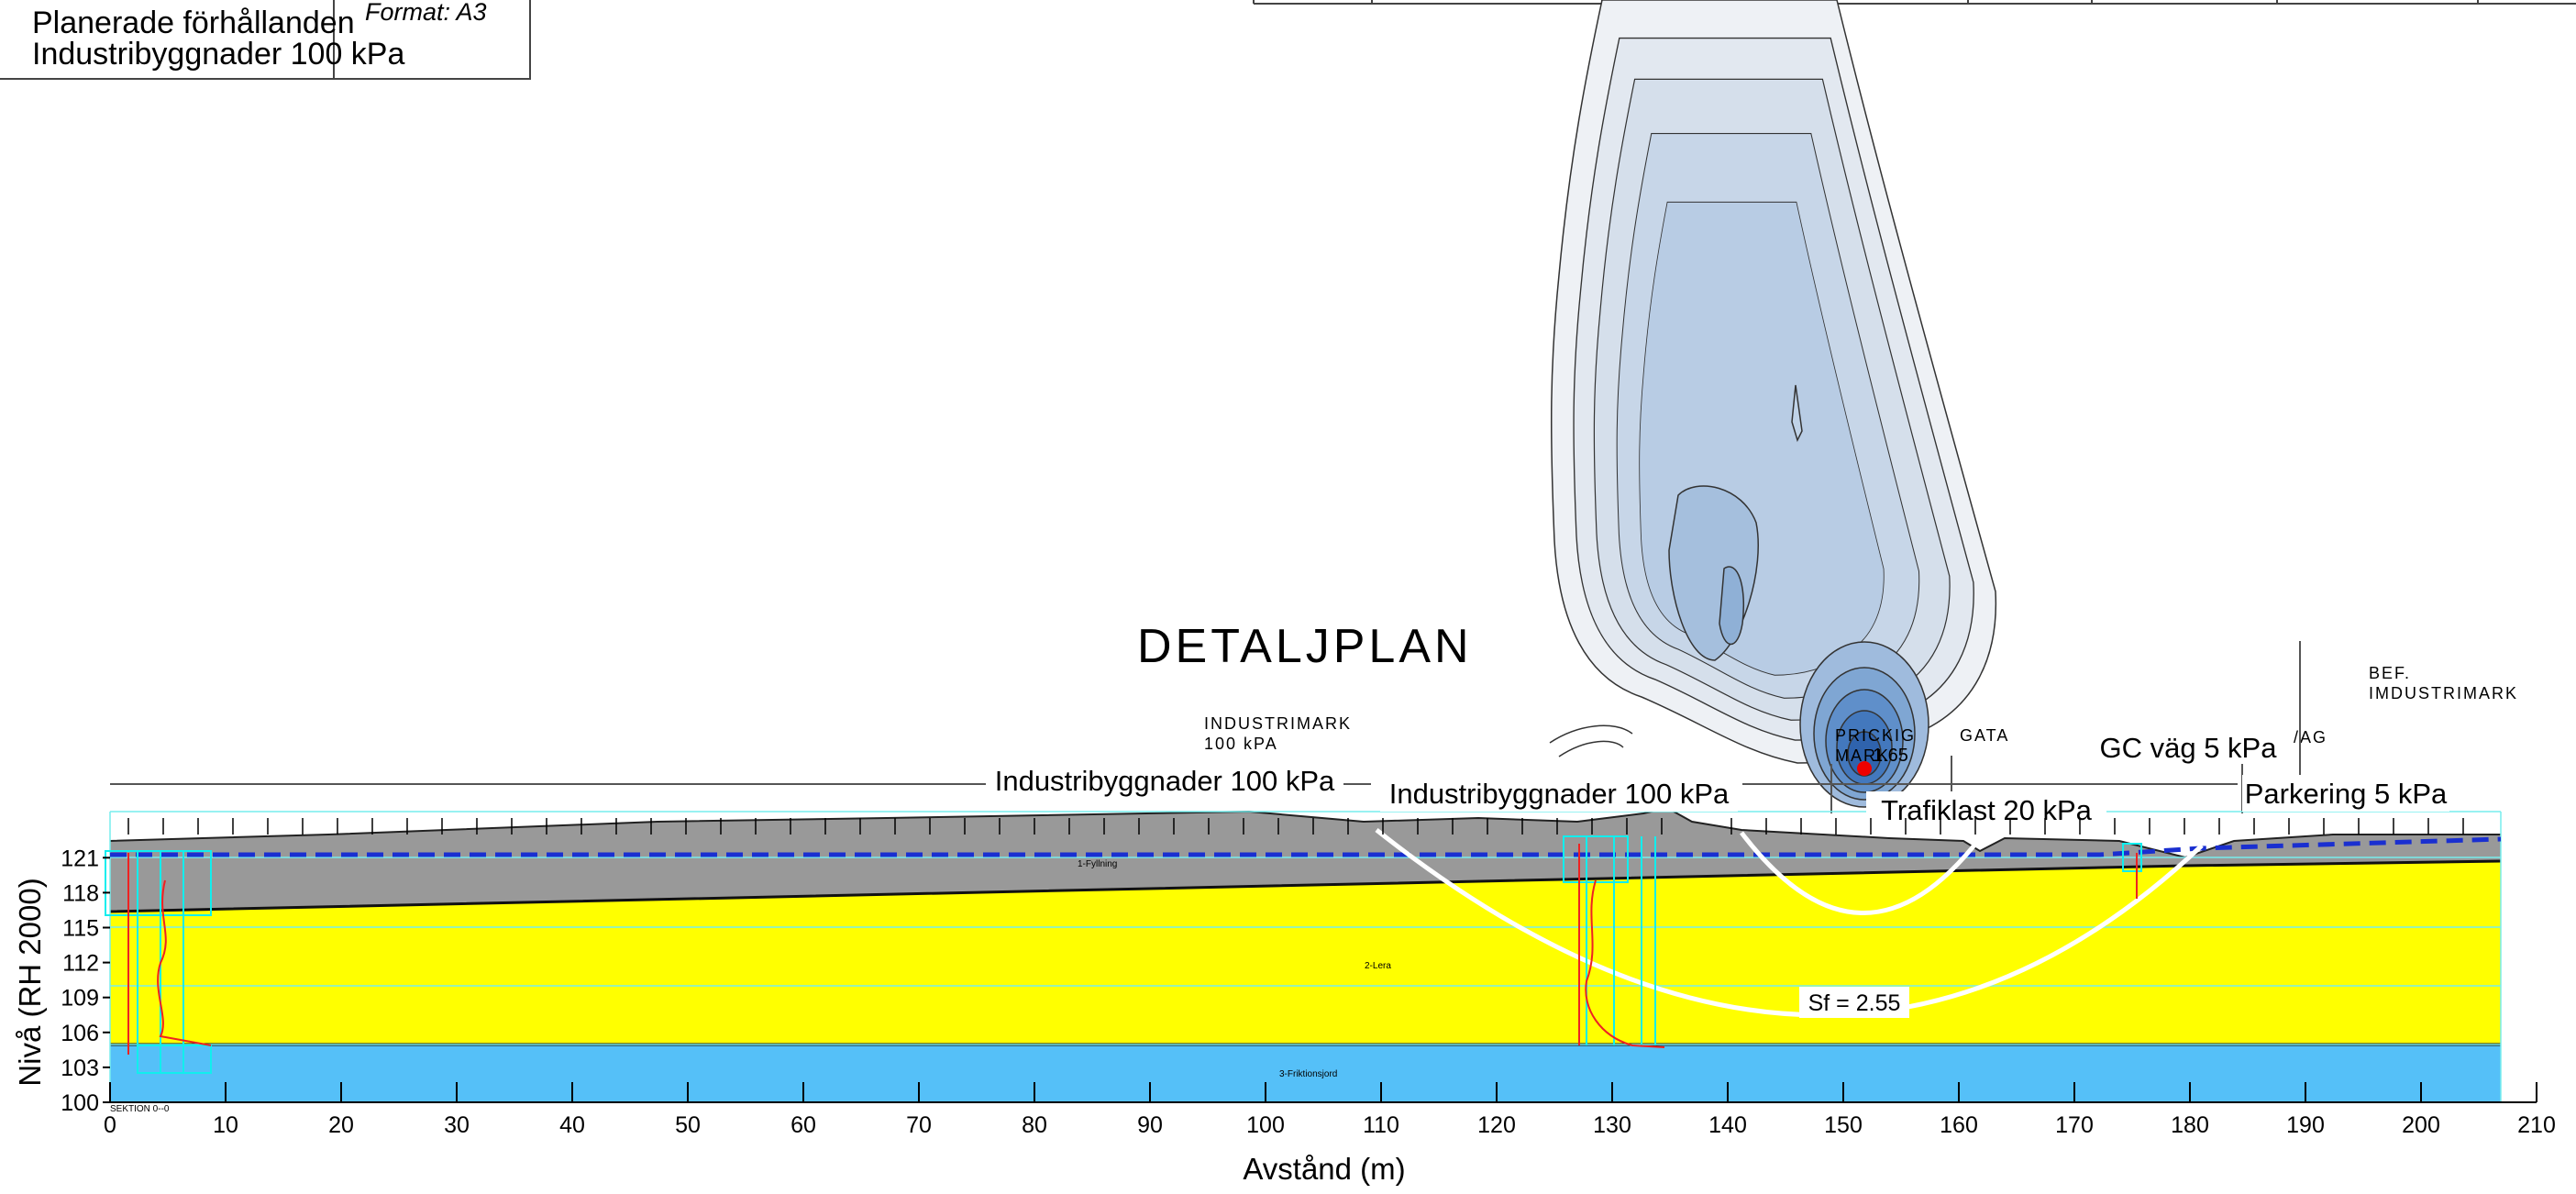 The height and width of the screenshot is (1194, 2576). What do you see at coordinates (1295, 826) in the screenshot?
I see `load-arrows` at bounding box center [1295, 826].